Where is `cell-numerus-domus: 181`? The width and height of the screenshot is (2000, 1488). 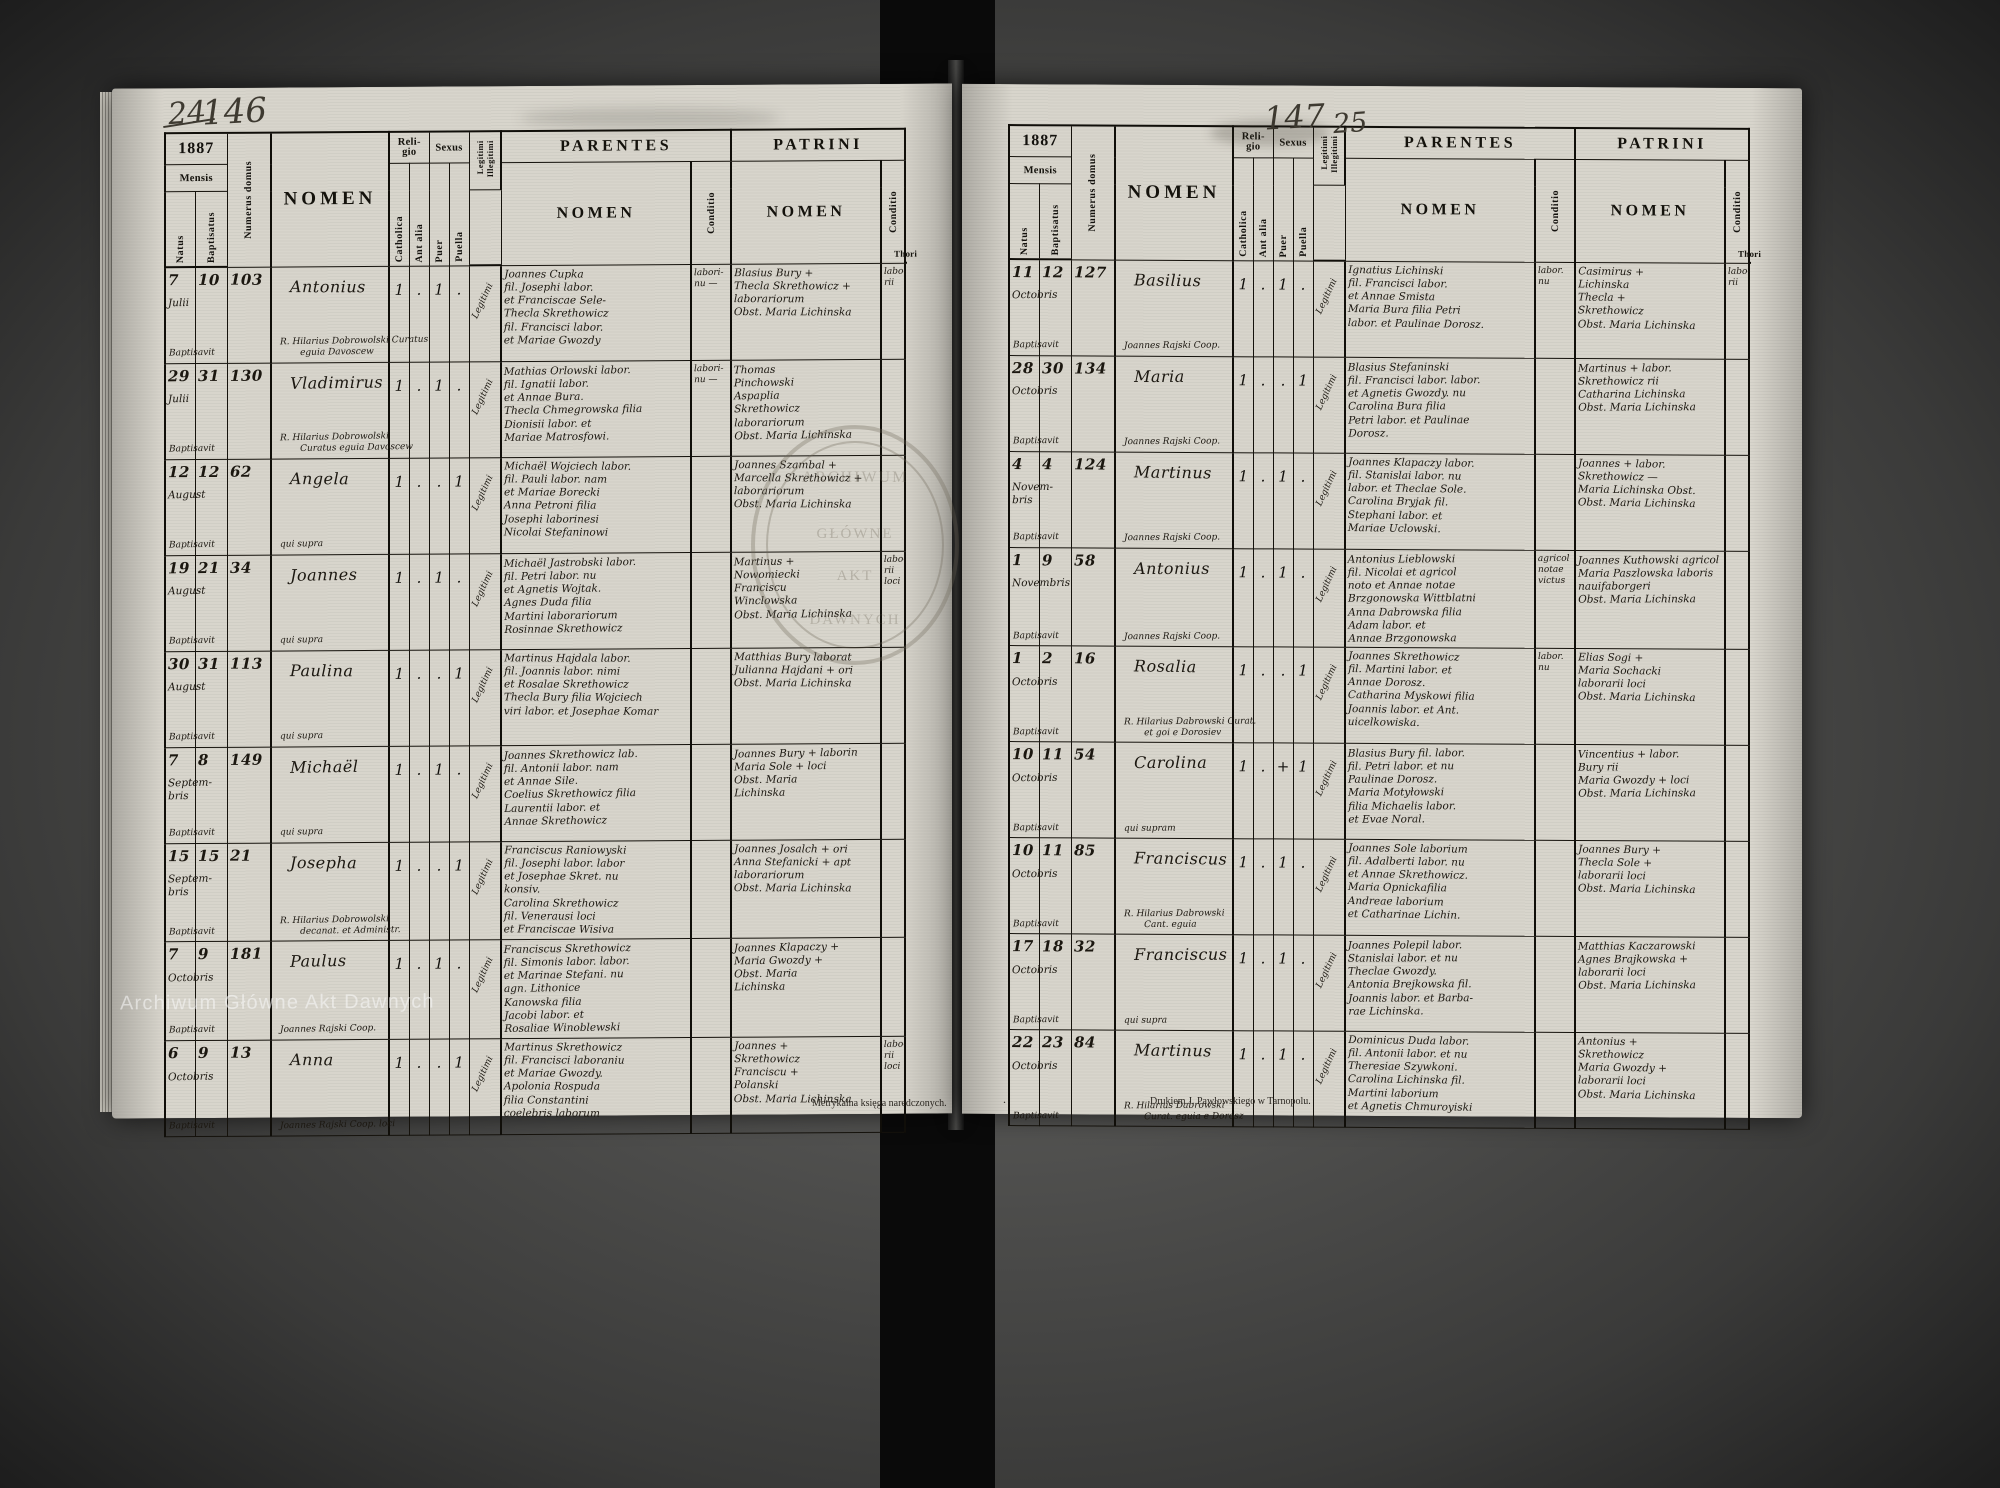 cell-numerus-domus: 181 is located at coordinates (249, 991).